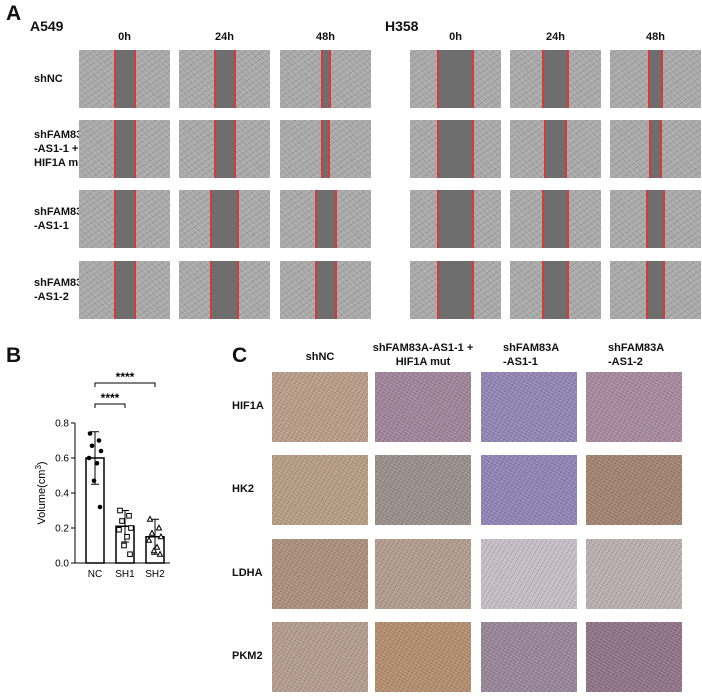 The image size is (702, 698). I want to click on label-line: shFAM83A, so click(62, 135).